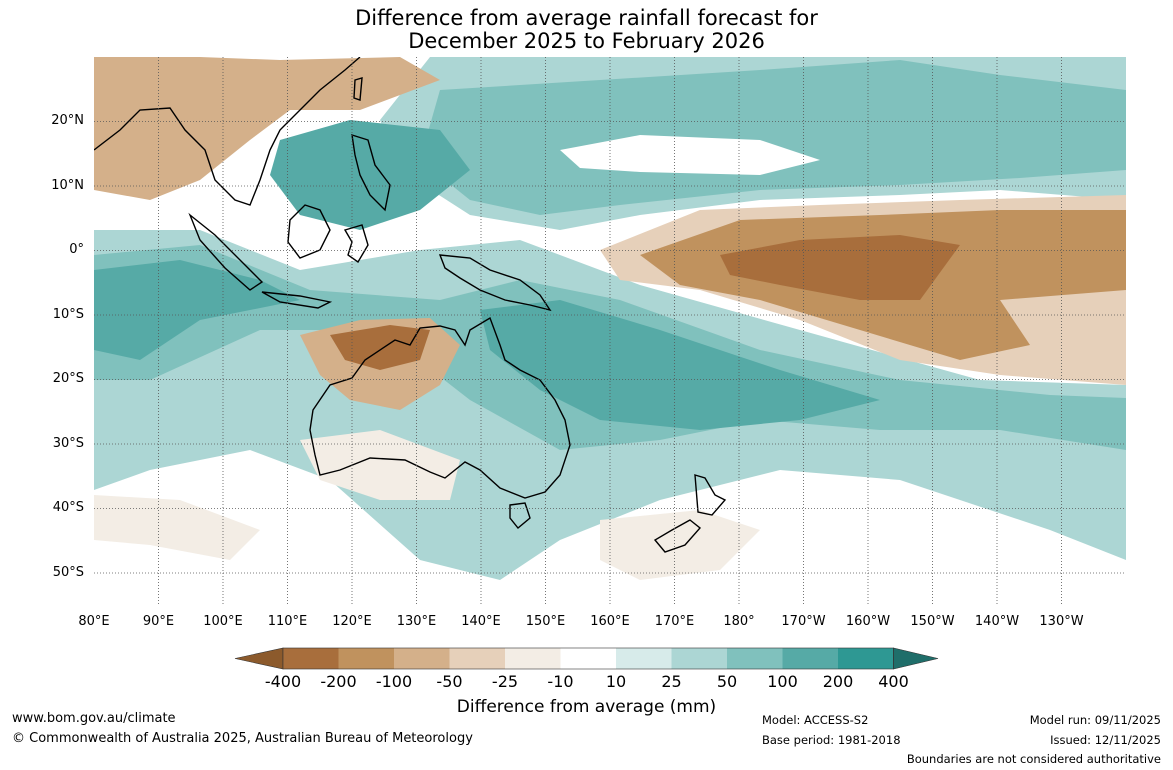  I want to click on lat-label-20N: 20°N, so click(67, 120).